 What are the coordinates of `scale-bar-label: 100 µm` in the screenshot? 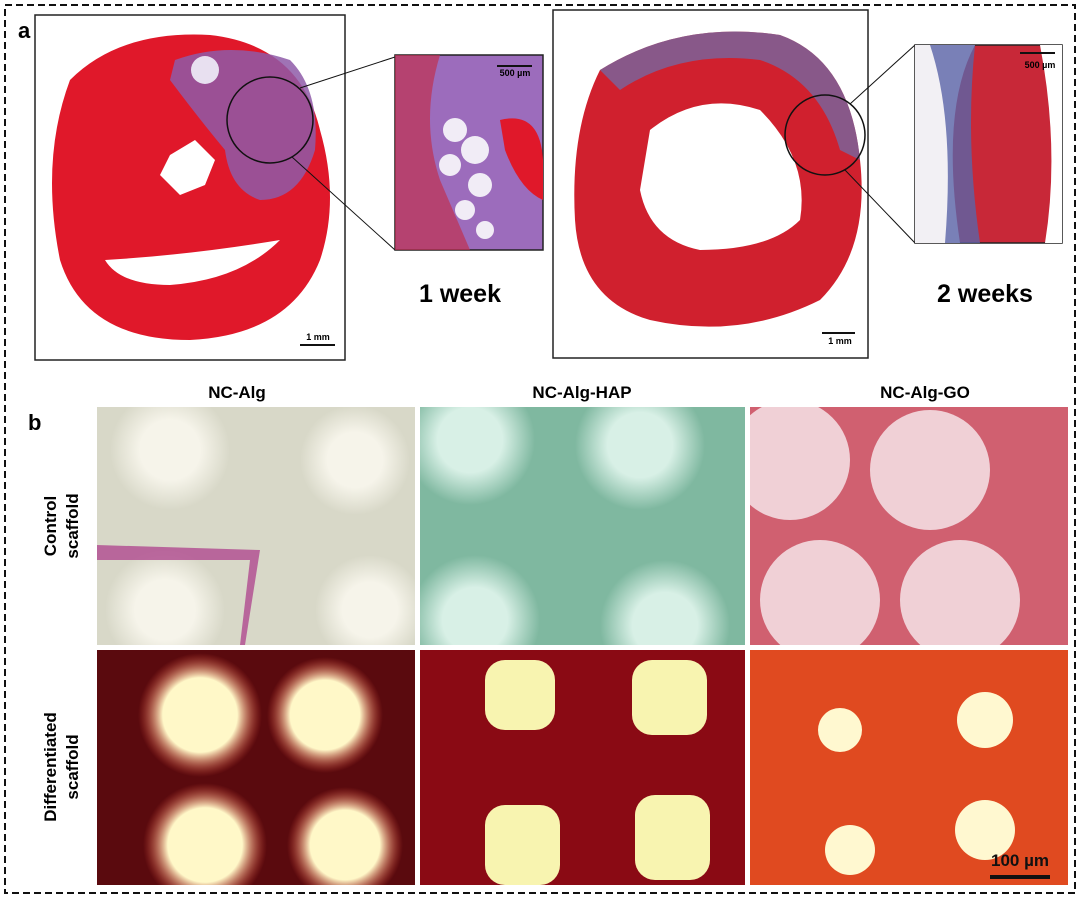 It's located at (1020, 860).